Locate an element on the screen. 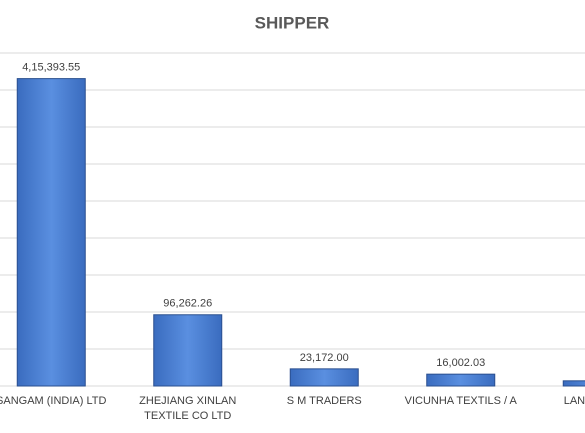  x-tick-label: VICUNHA TEXTILS / A is located at coordinates (460, 401).